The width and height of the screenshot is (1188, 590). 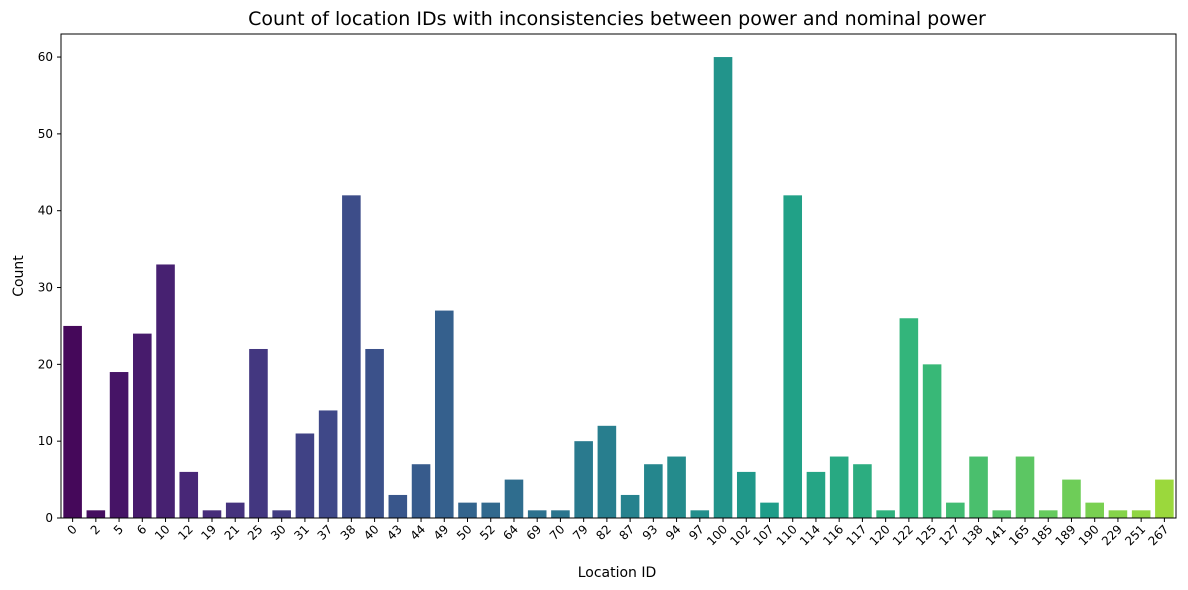 What do you see at coordinates (49, 287) in the screenshot?
I see `y-axis: 0 10 20 30 40 50 60` at bounding box center [49, 287].